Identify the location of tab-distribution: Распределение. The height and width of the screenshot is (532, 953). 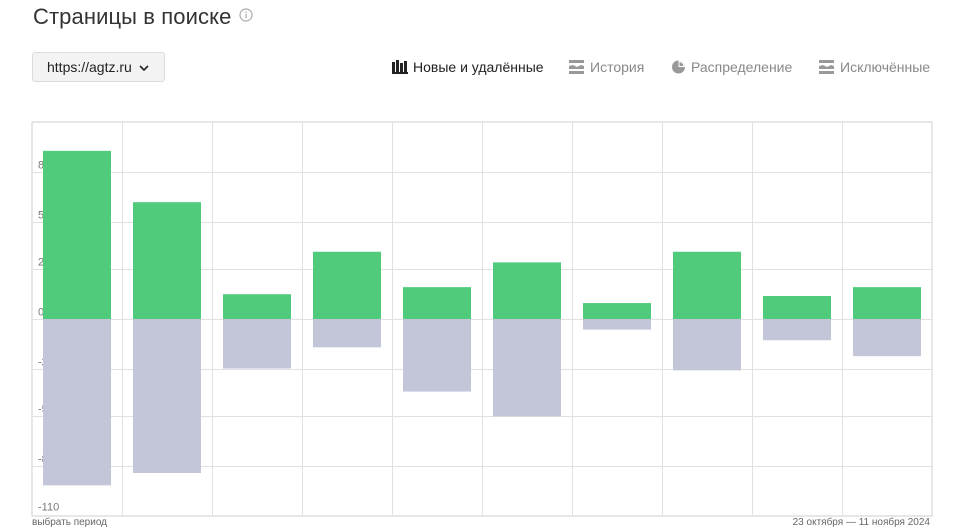
(731, 67).